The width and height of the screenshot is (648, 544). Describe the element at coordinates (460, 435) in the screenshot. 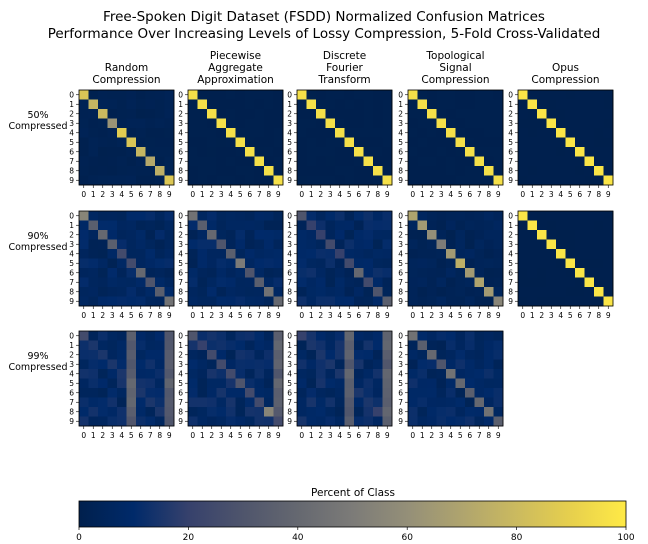

I see `x-tick-label: 5` at that location.